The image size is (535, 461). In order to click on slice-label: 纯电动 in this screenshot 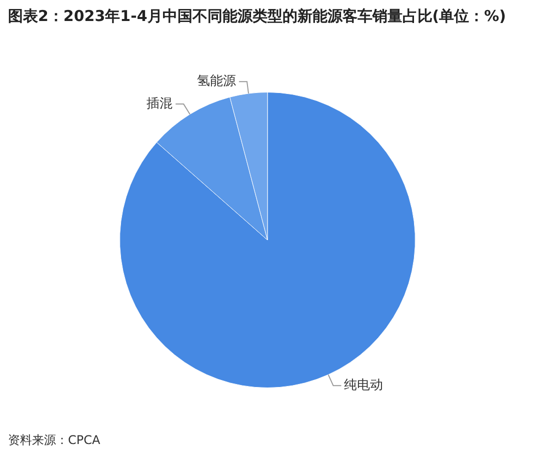, I will do `click(364, 385)`.